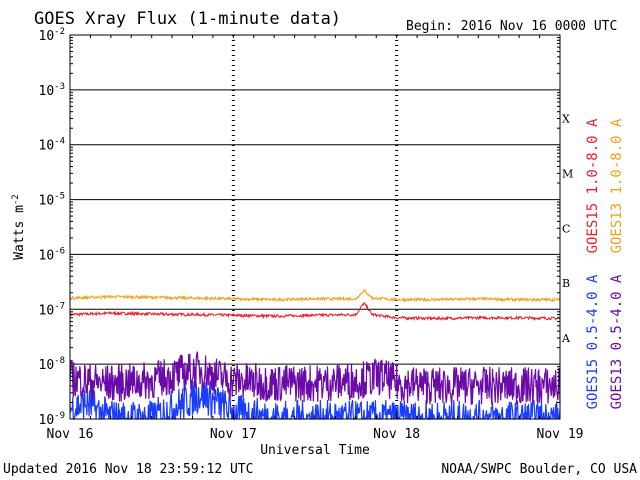 Image resolution: width=640 pixels, height=480 pixels. Describe the element at coordinates (566, 338) in the screenshot. I see `flare-class-a: A` at that location.